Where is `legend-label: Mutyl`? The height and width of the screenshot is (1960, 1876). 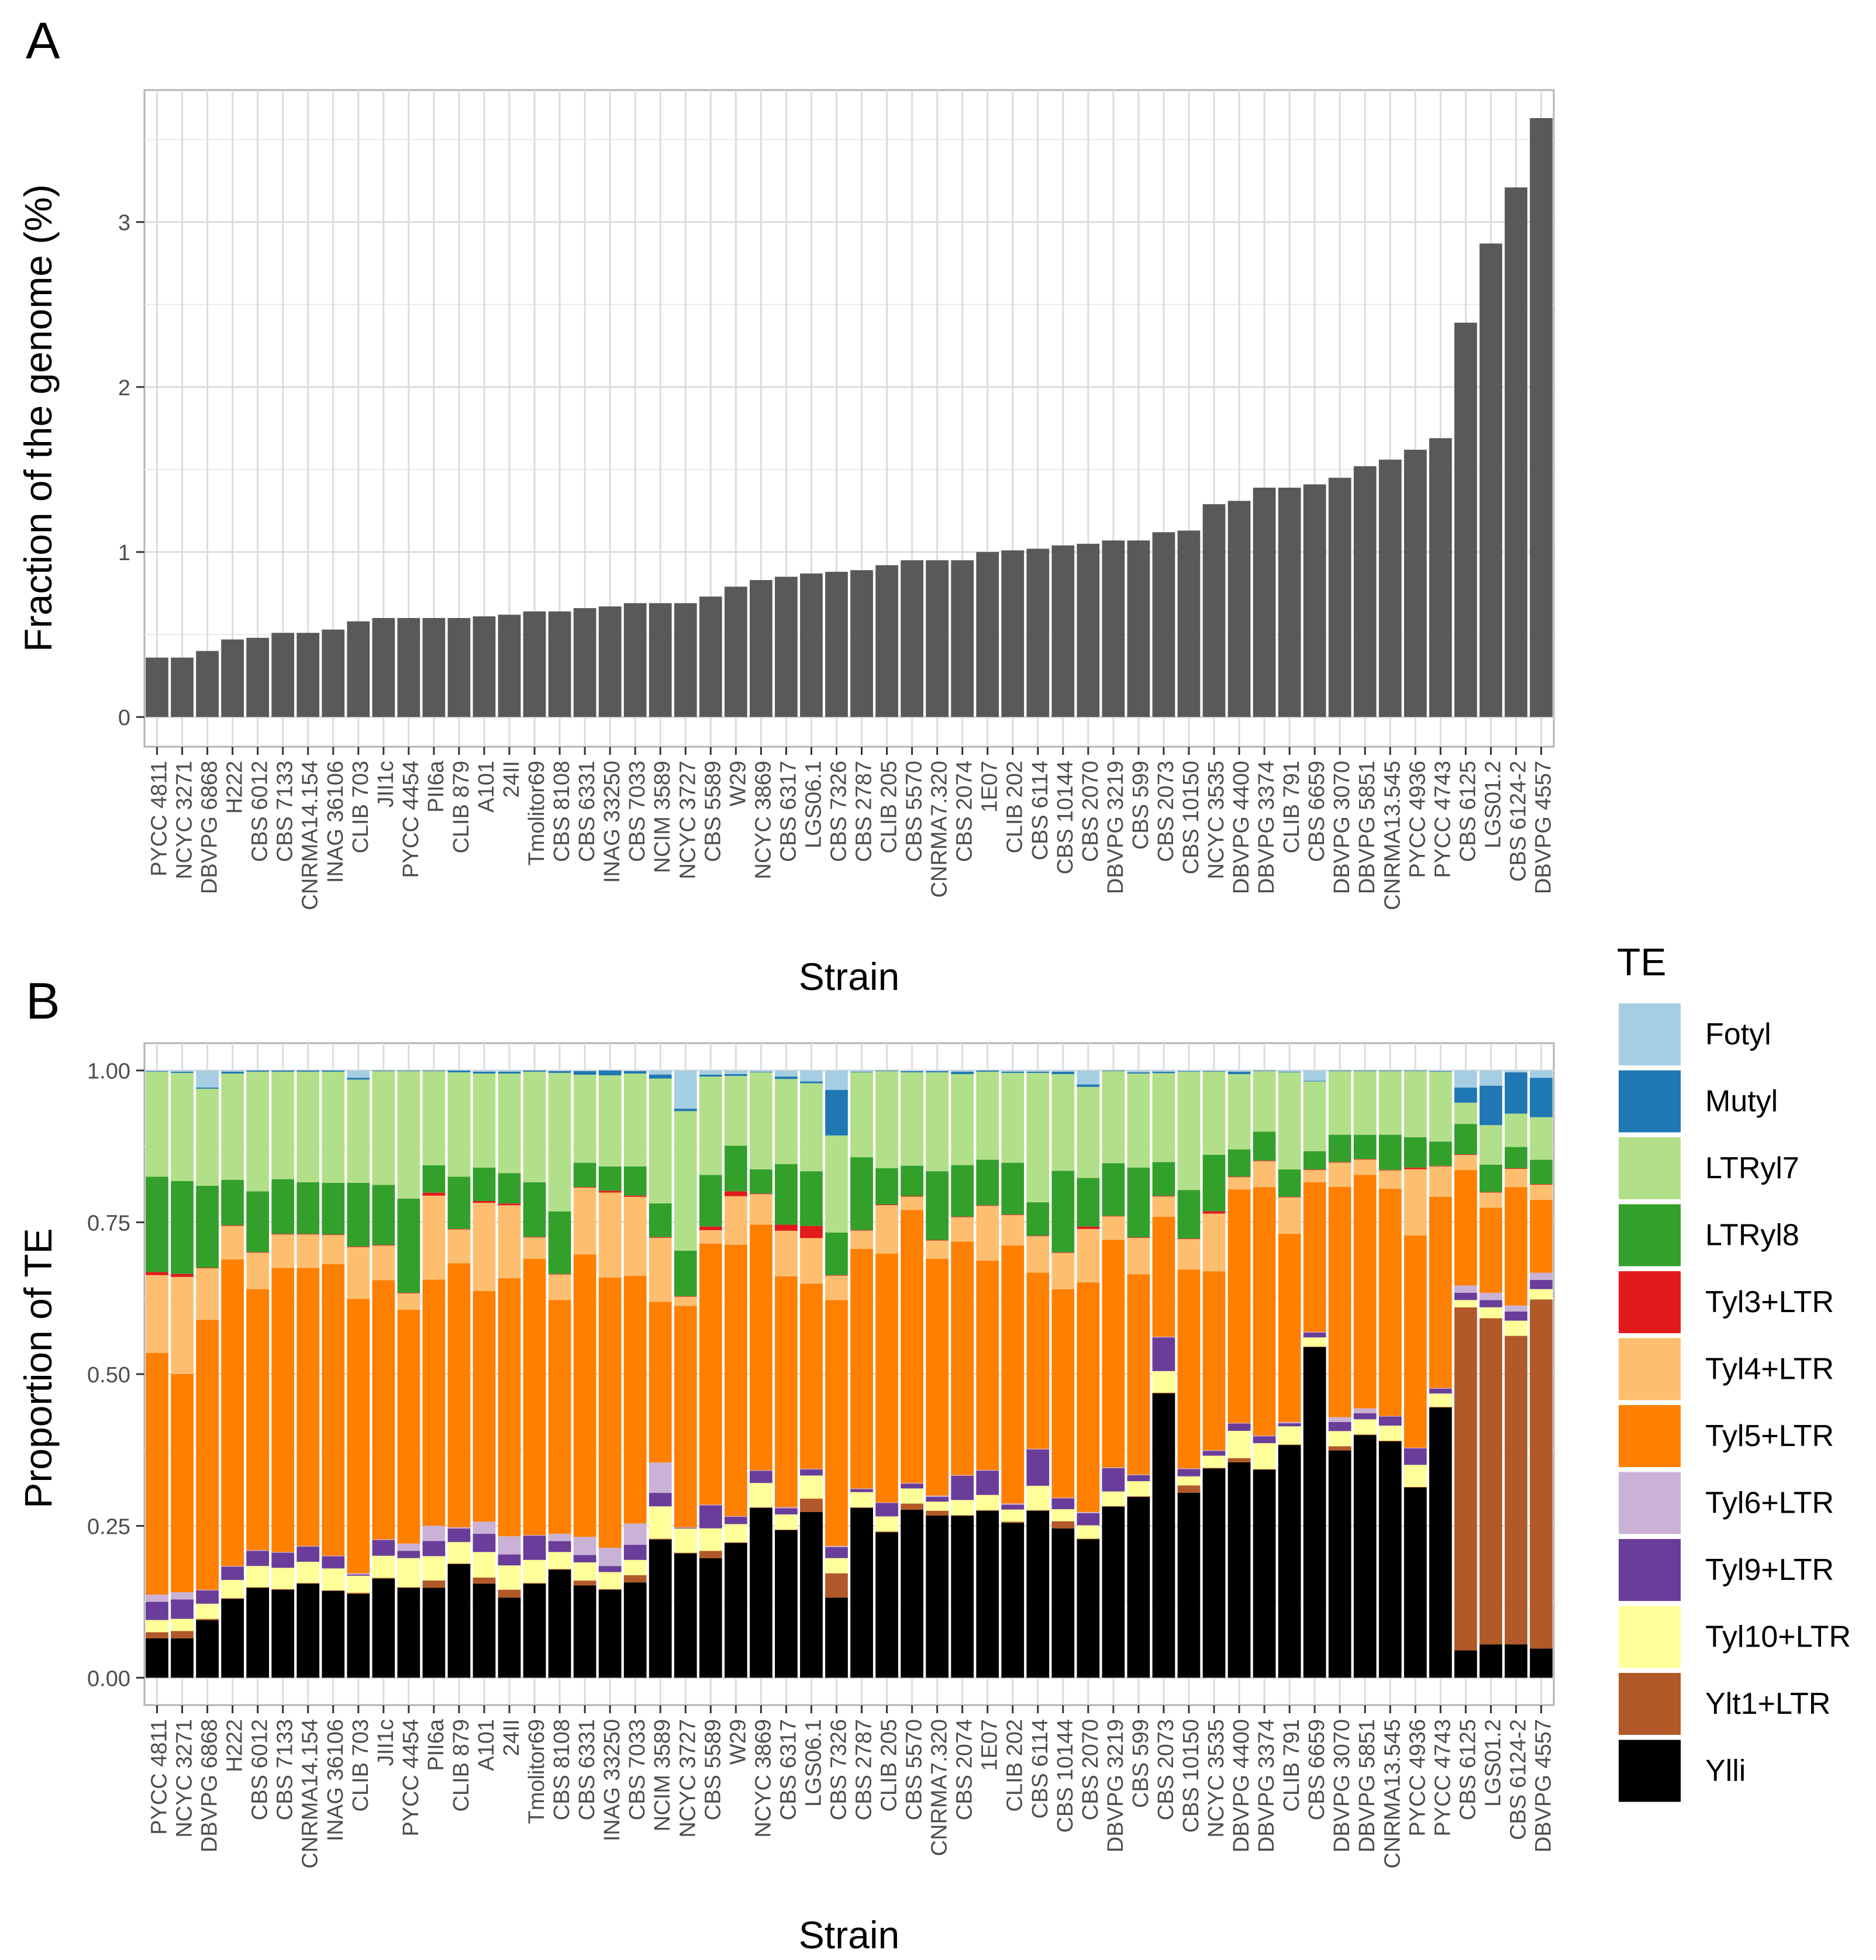 legend-label: Mutyl is located at coordinates (1742, 1102).